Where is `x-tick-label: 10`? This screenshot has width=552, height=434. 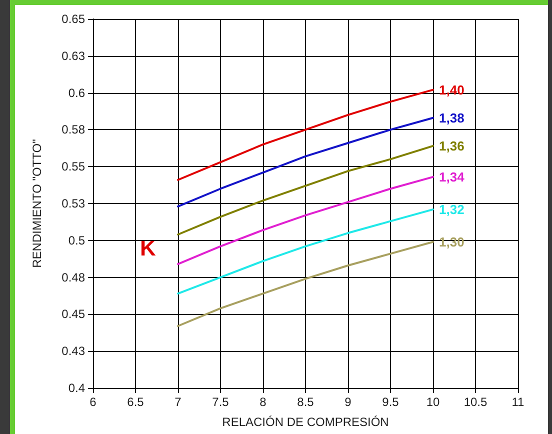 x-tick-label: 10 is located at coordinates (433, 402).